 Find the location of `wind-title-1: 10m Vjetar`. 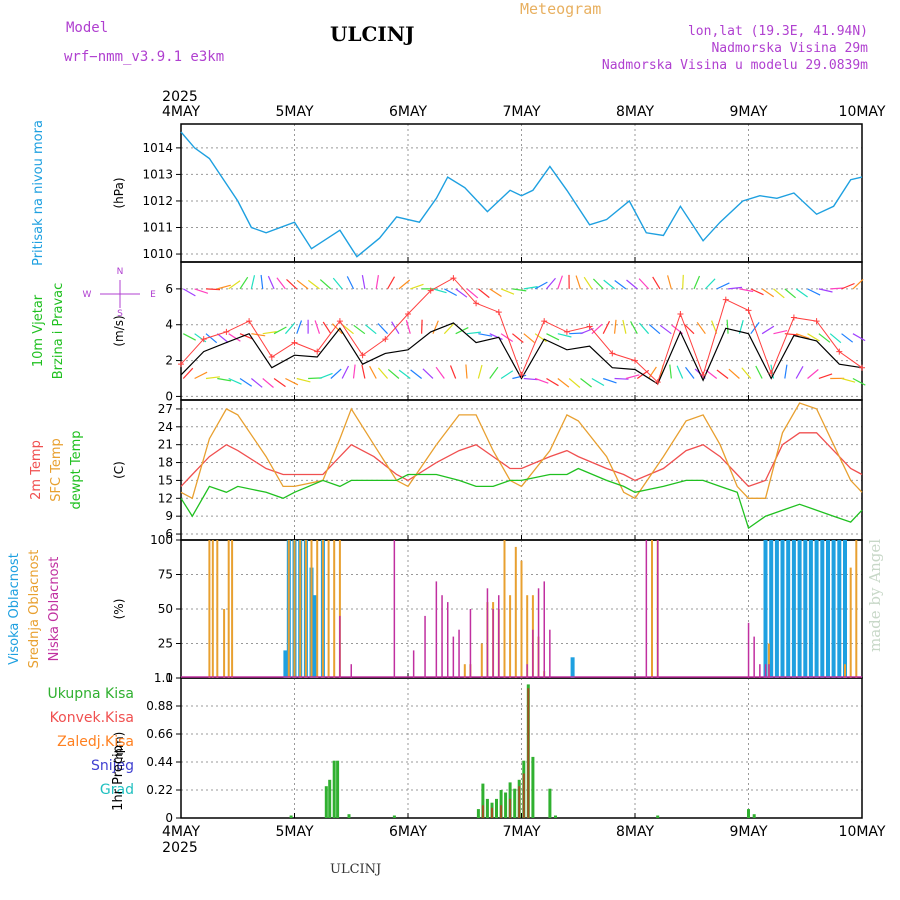

wind-title-1: 10m Vjetar is located at coordinates (38, 330).